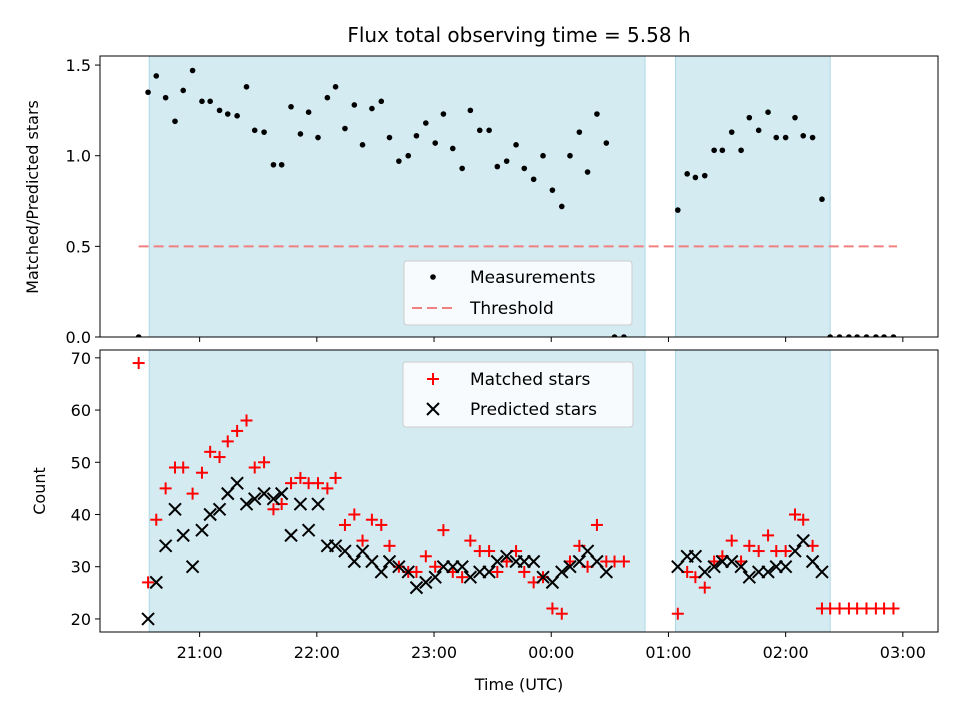 The width and height of the screenshot is (960, 720). I want to click on x-tick-label: 02:00, so click(786, 652).